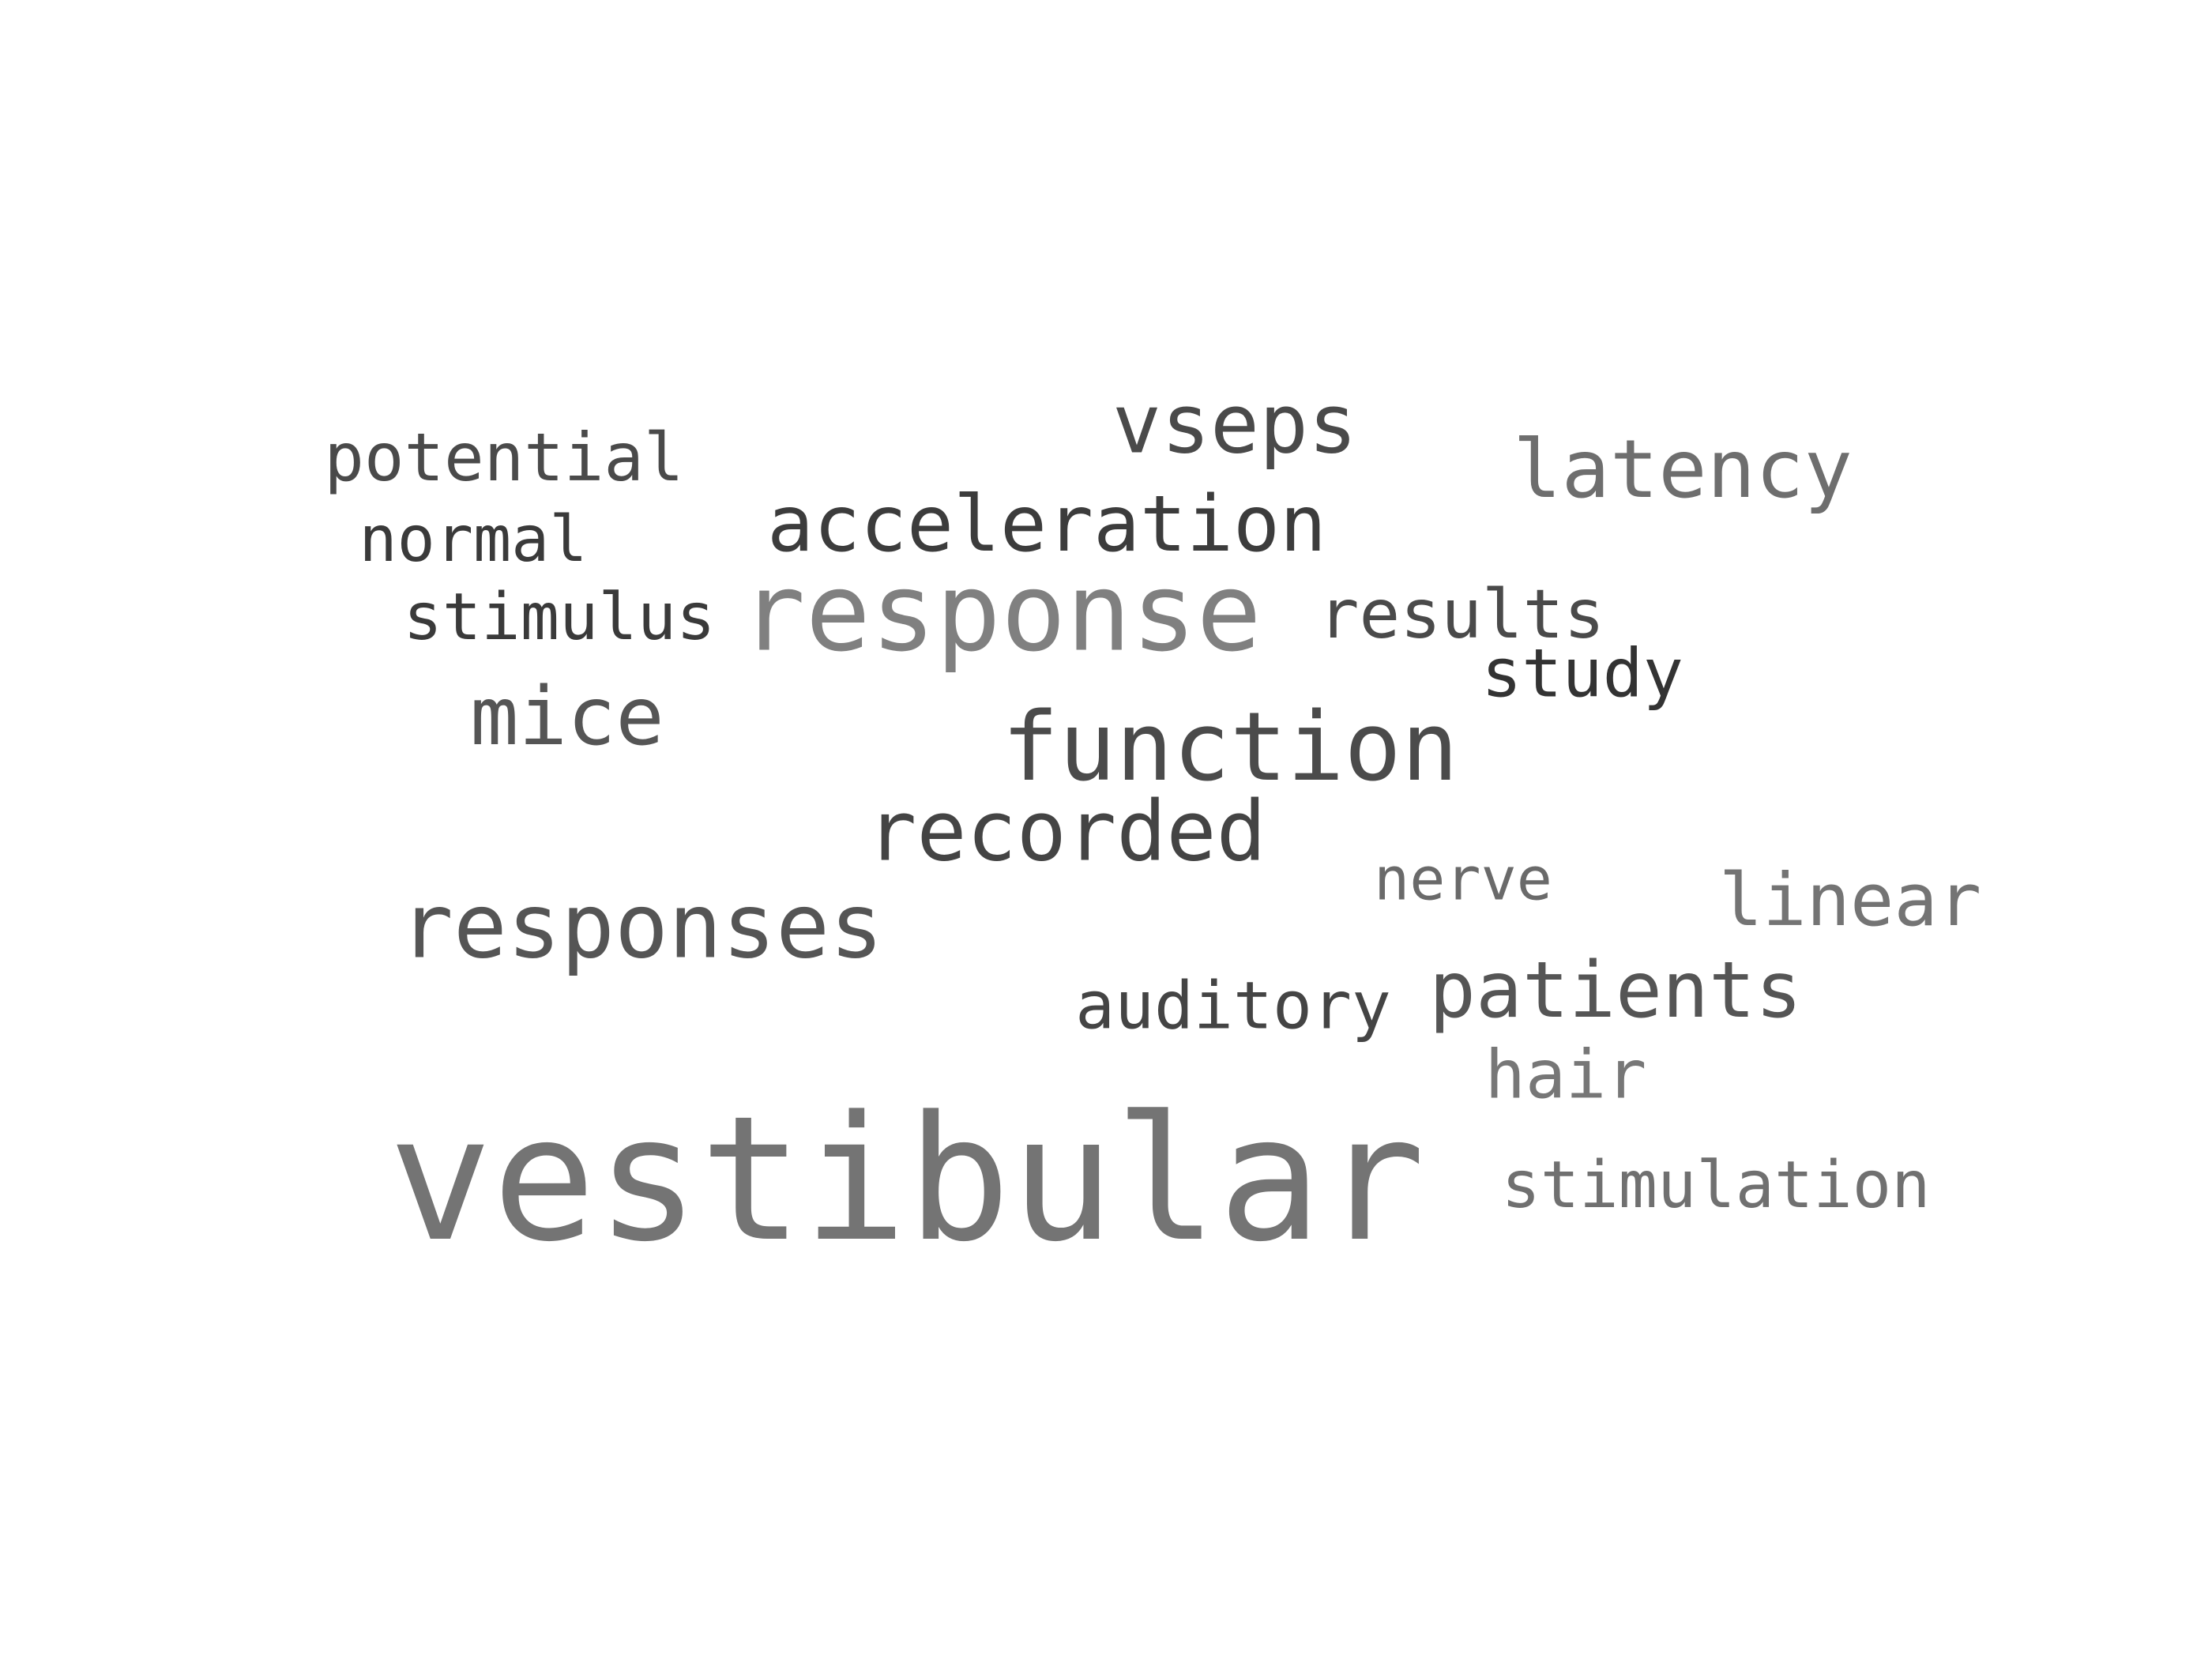 The height and width of the screenshot is (1659, 2212). I want to click on word-vestibular: vestibular, so click(907, 1180).